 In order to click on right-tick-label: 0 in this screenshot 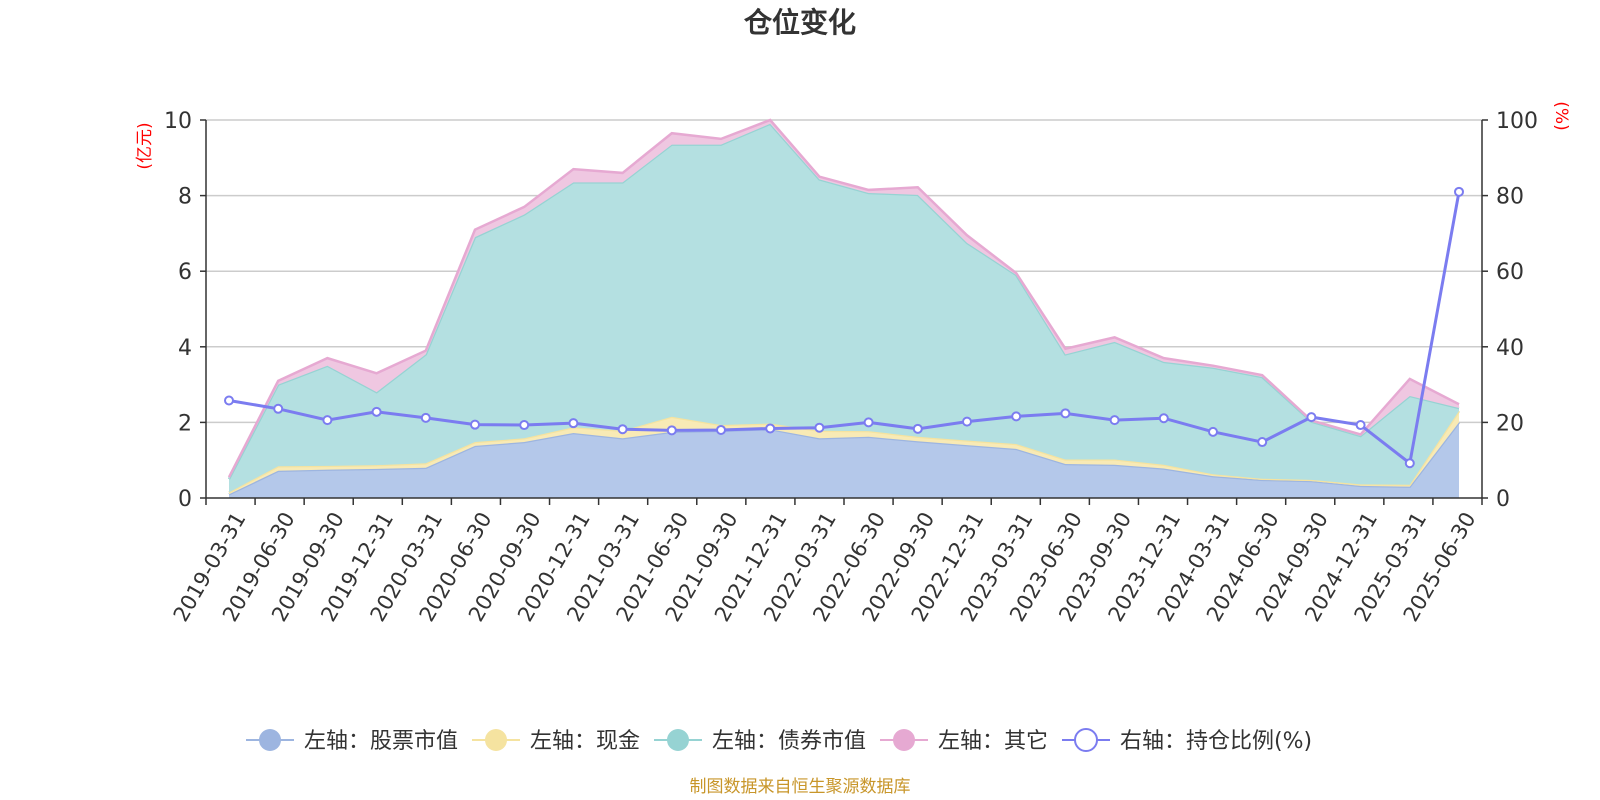, I will do `click(1503, 499)`.